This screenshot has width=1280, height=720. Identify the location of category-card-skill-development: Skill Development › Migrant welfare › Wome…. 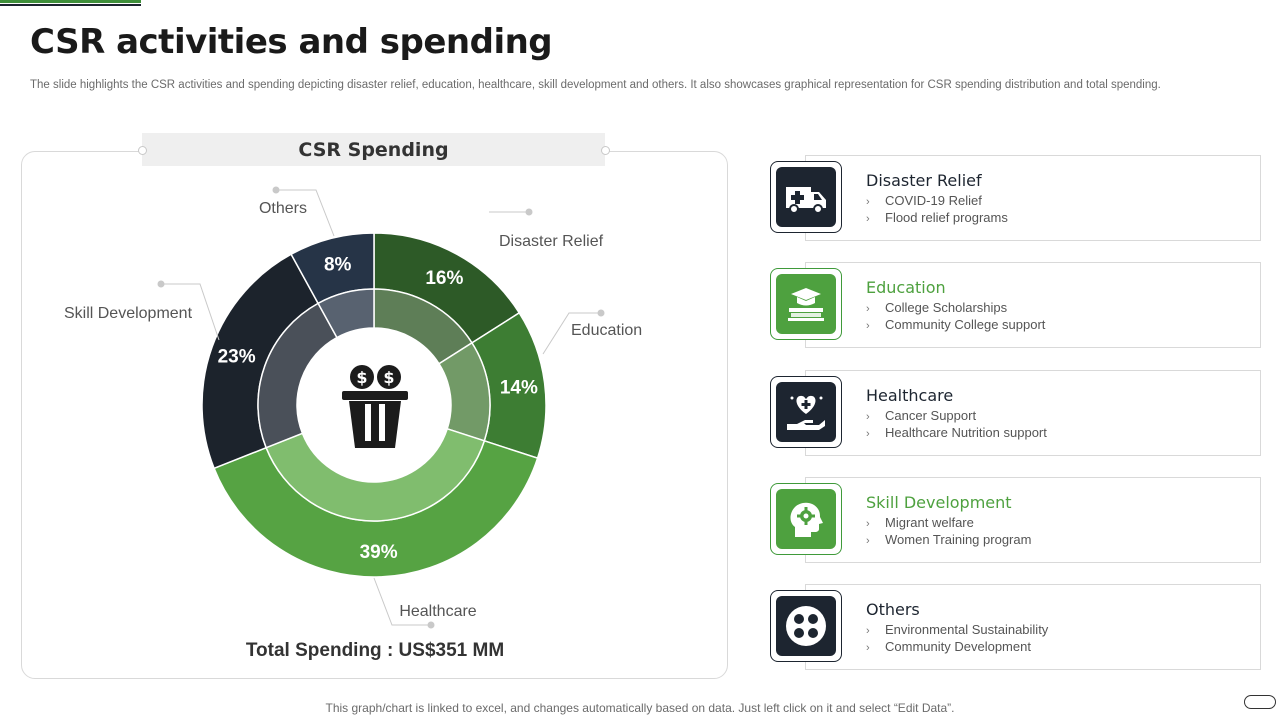
(1015, 520).